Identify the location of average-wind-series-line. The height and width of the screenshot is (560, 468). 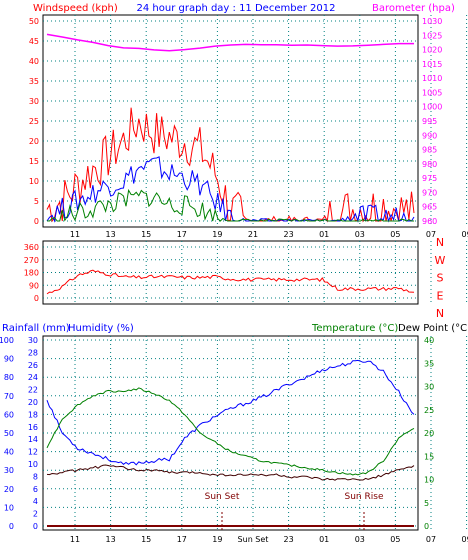
(230, 189).